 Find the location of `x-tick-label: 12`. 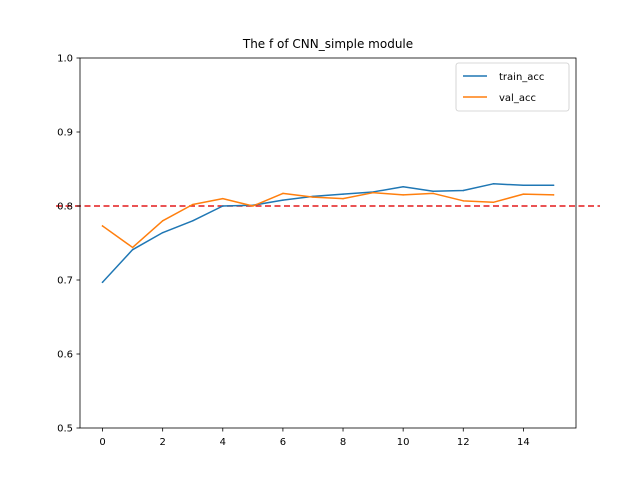

x-tick-label: 12 is located at coordinates (463, 442).